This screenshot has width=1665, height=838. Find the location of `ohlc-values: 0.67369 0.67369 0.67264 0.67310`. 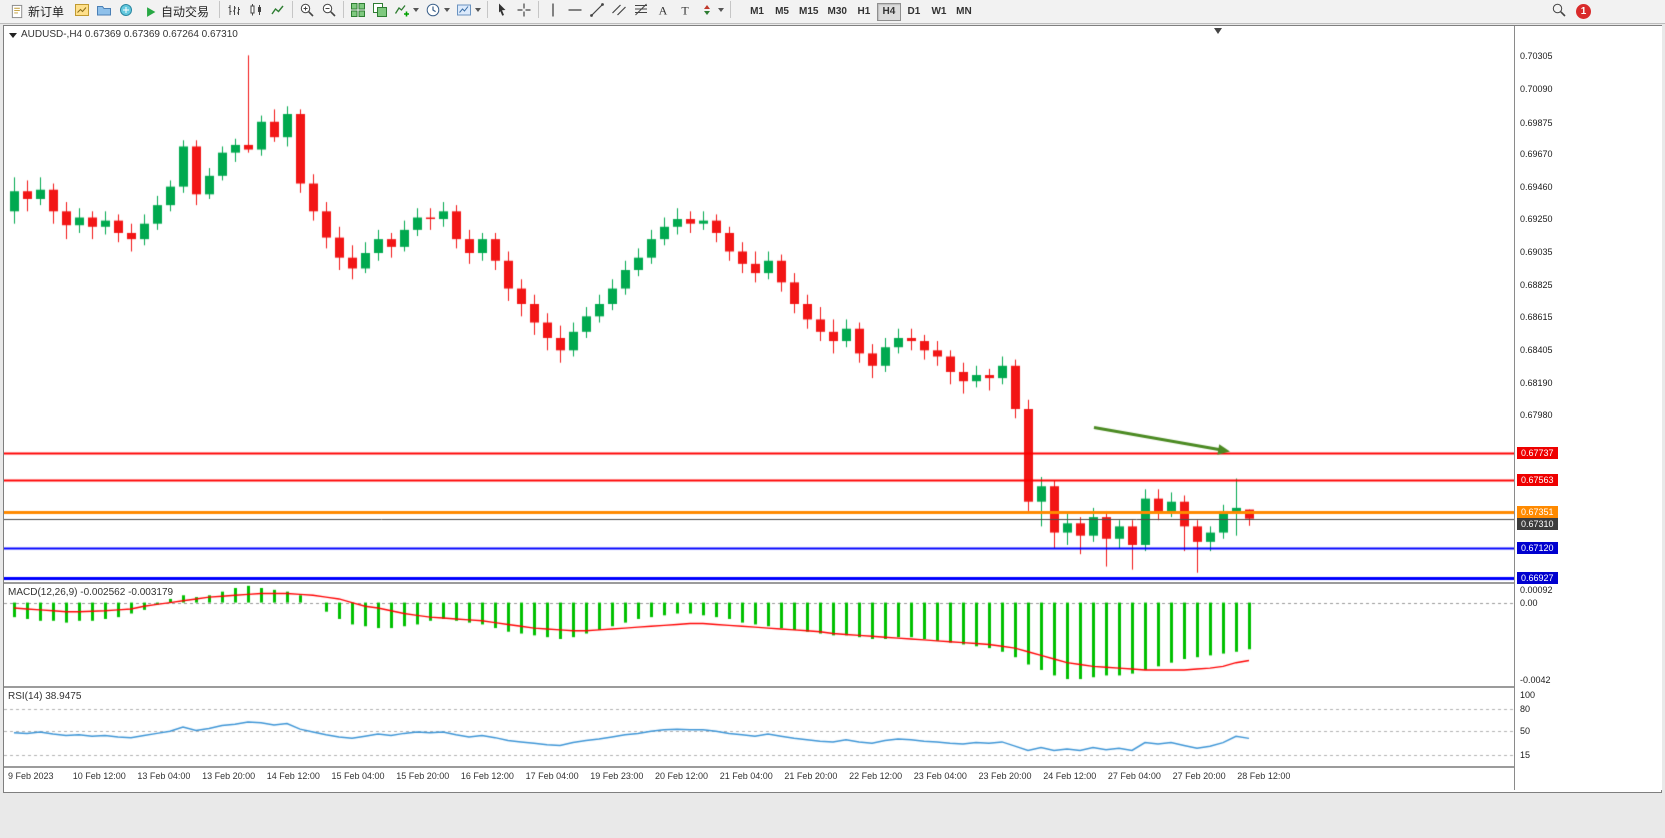

ohlc-values: 0.67369 0.67369 0.67264 0.67310 is located at coordinates (161, 34).